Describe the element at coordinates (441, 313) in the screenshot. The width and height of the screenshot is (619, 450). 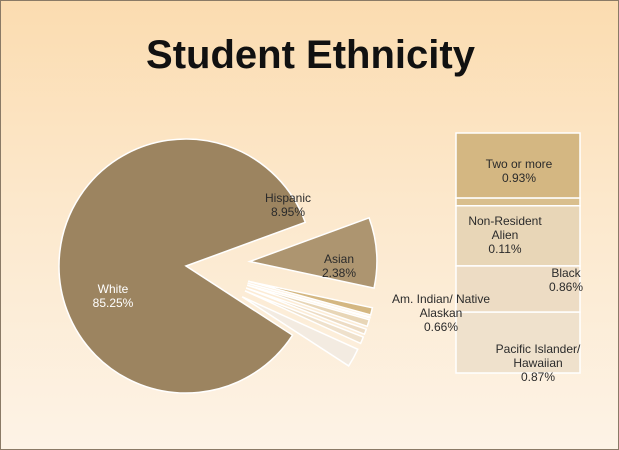
I see `bar-label-am-indian-native-alaskan: Am. Indian/ Native Alaskan 0.66%` at that location.